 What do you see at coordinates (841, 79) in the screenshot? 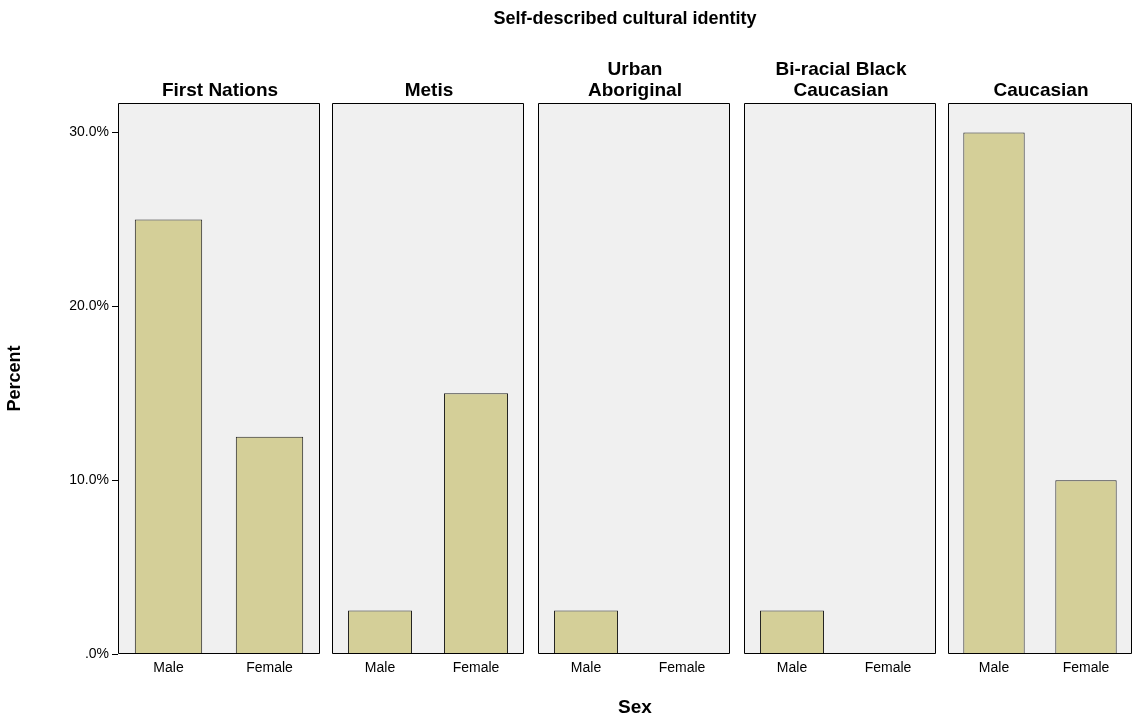
I see `chart-subtitle: Bi-racial Black Caucasian` at bounding box center [841, 79].